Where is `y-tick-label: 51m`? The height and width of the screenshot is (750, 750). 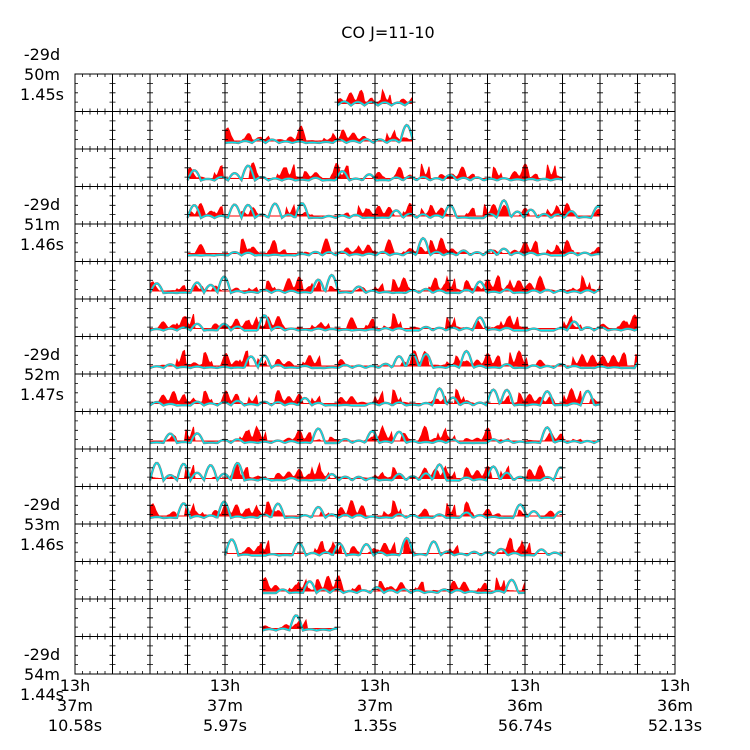 y-tick-label: 51m is located at coordinates (42, 224).